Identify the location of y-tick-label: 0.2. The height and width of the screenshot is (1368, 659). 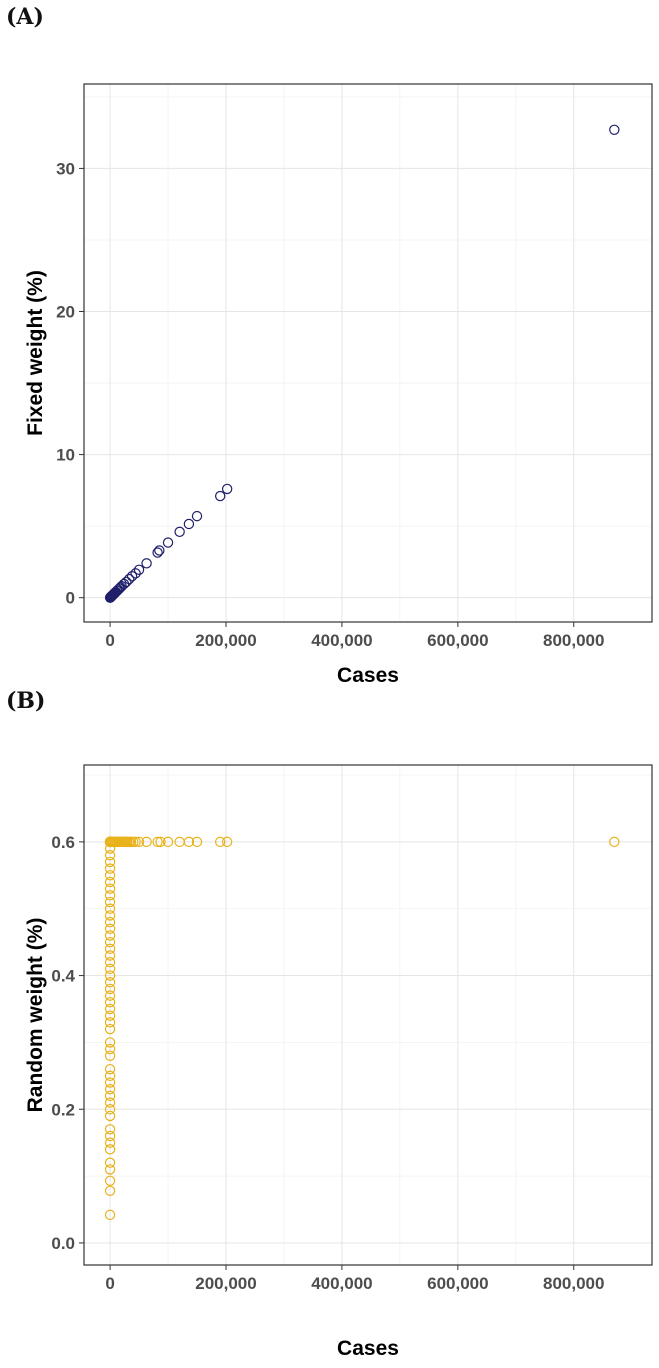
(63, 1109).